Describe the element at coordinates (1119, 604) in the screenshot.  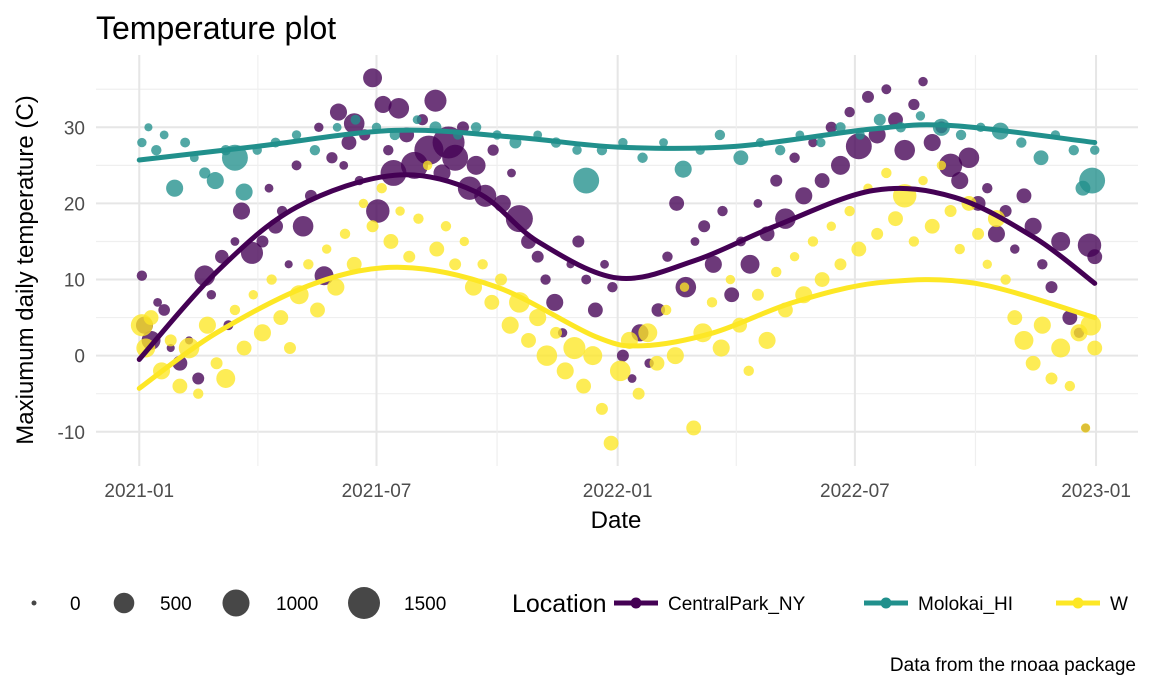
I see `color-legend-label: W` at that location.